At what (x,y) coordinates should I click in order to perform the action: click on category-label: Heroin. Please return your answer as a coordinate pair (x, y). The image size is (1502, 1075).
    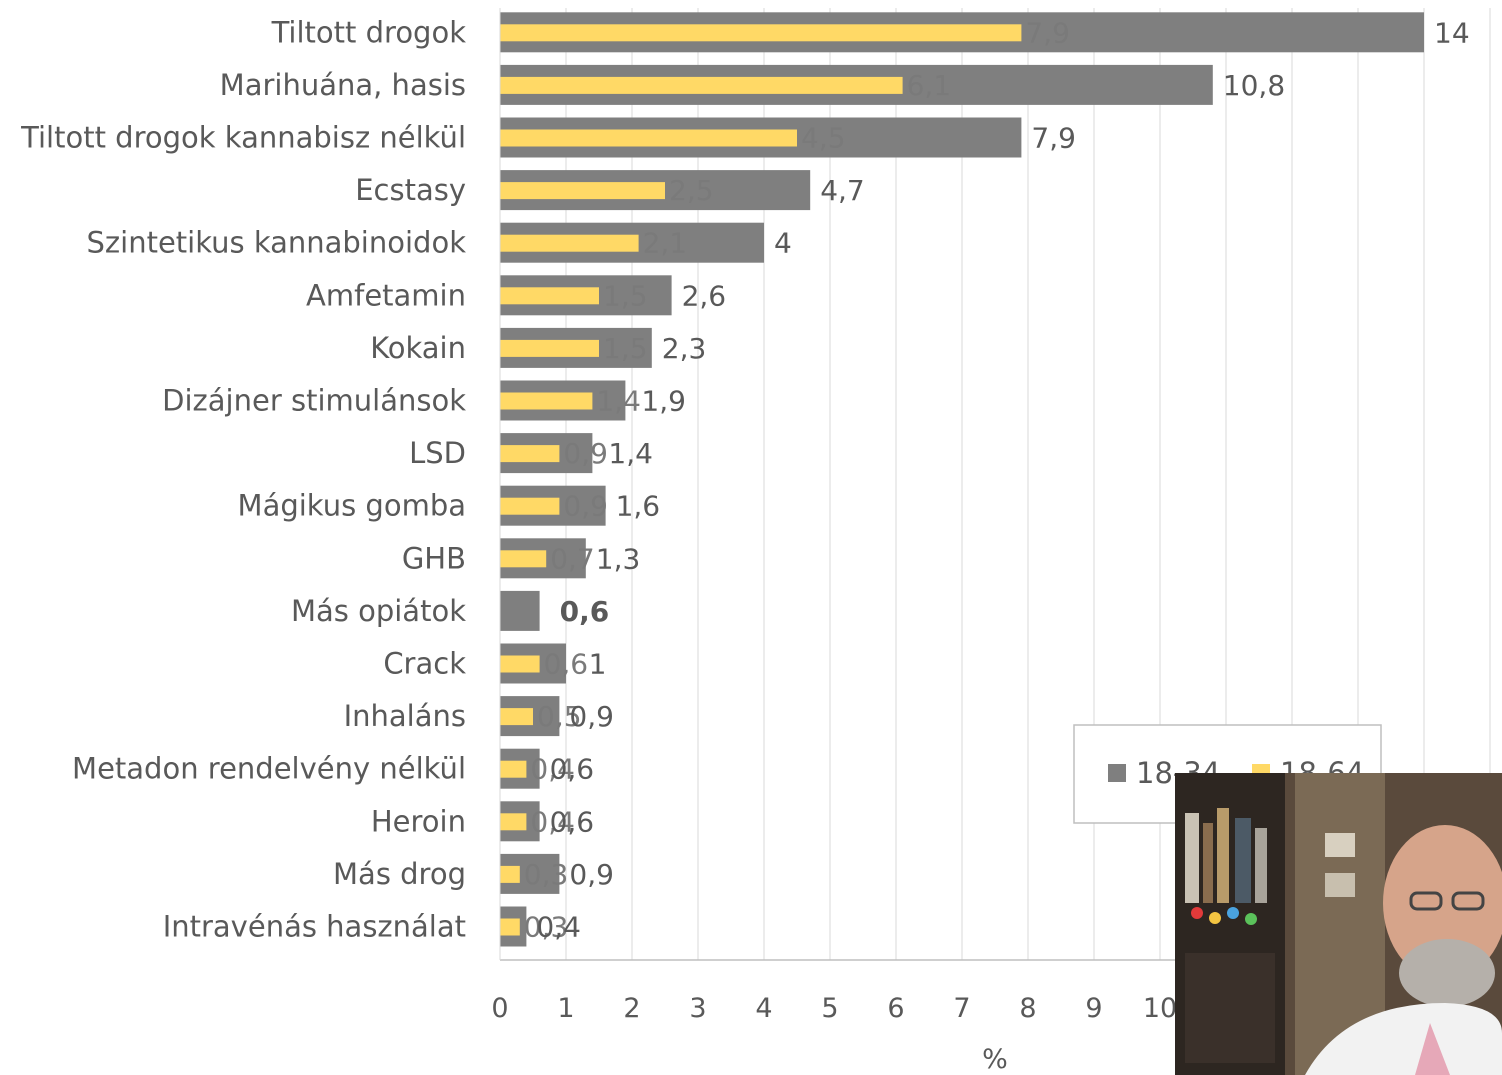
    Looking at the image, I should click on (418, 821).